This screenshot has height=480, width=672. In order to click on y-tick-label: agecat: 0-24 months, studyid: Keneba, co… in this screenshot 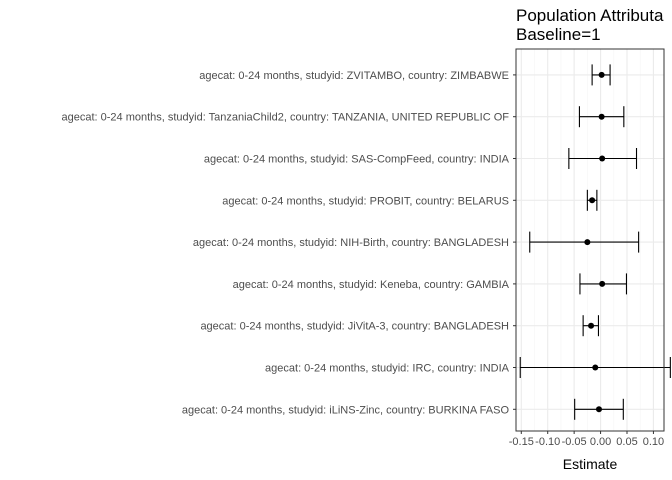, I will do `click(371, 285)`.